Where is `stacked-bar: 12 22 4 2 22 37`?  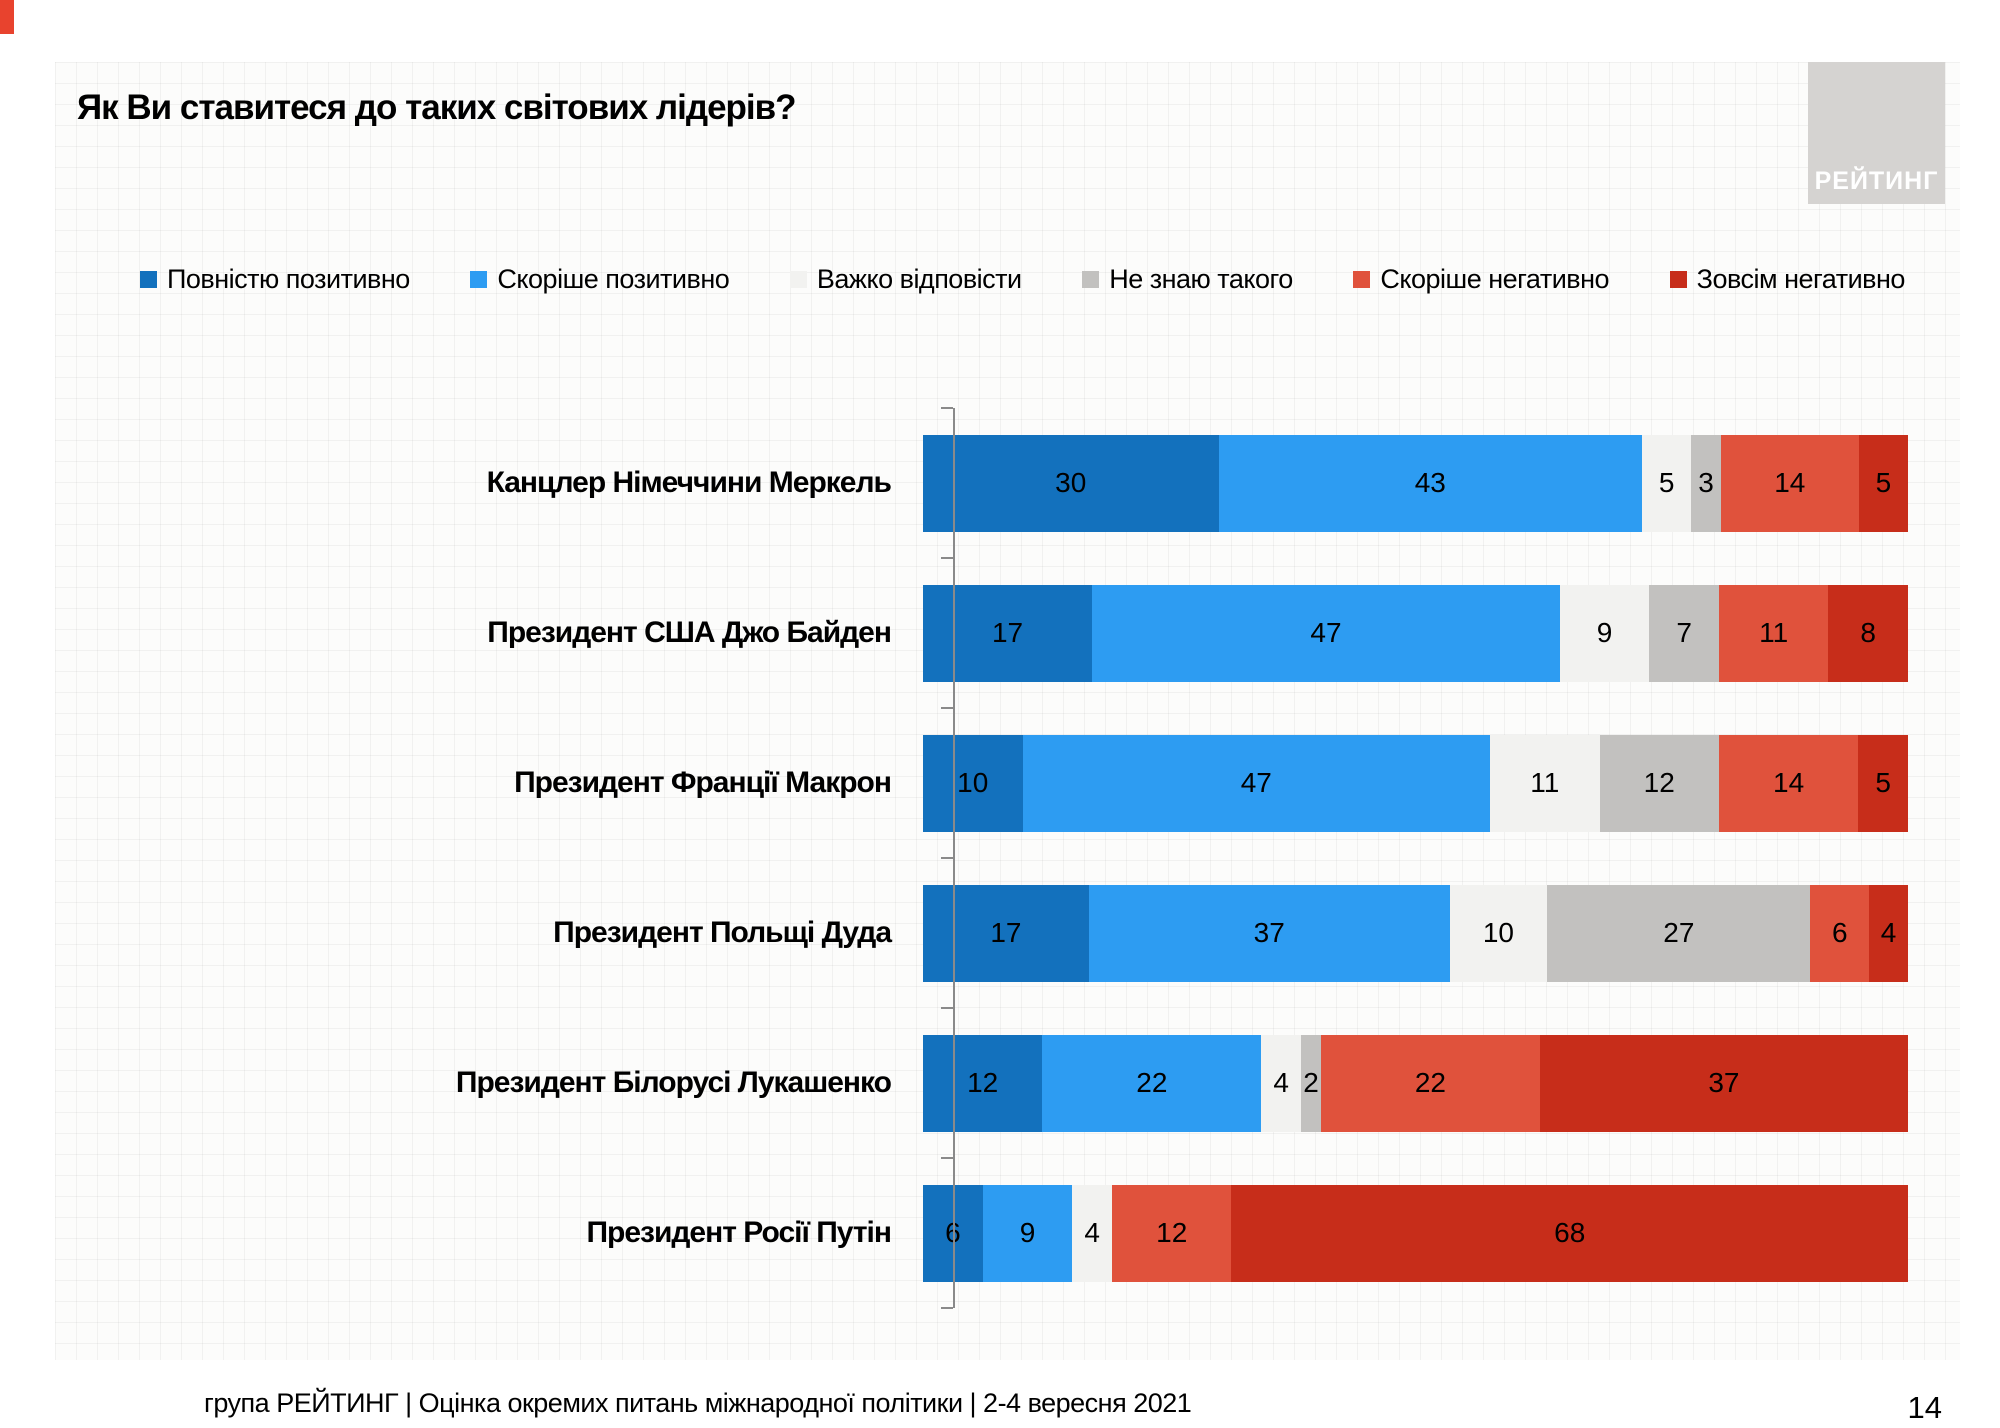
stacked-bar: 12 22 4 2 22 37 is located at coordinates (1415, 1083).